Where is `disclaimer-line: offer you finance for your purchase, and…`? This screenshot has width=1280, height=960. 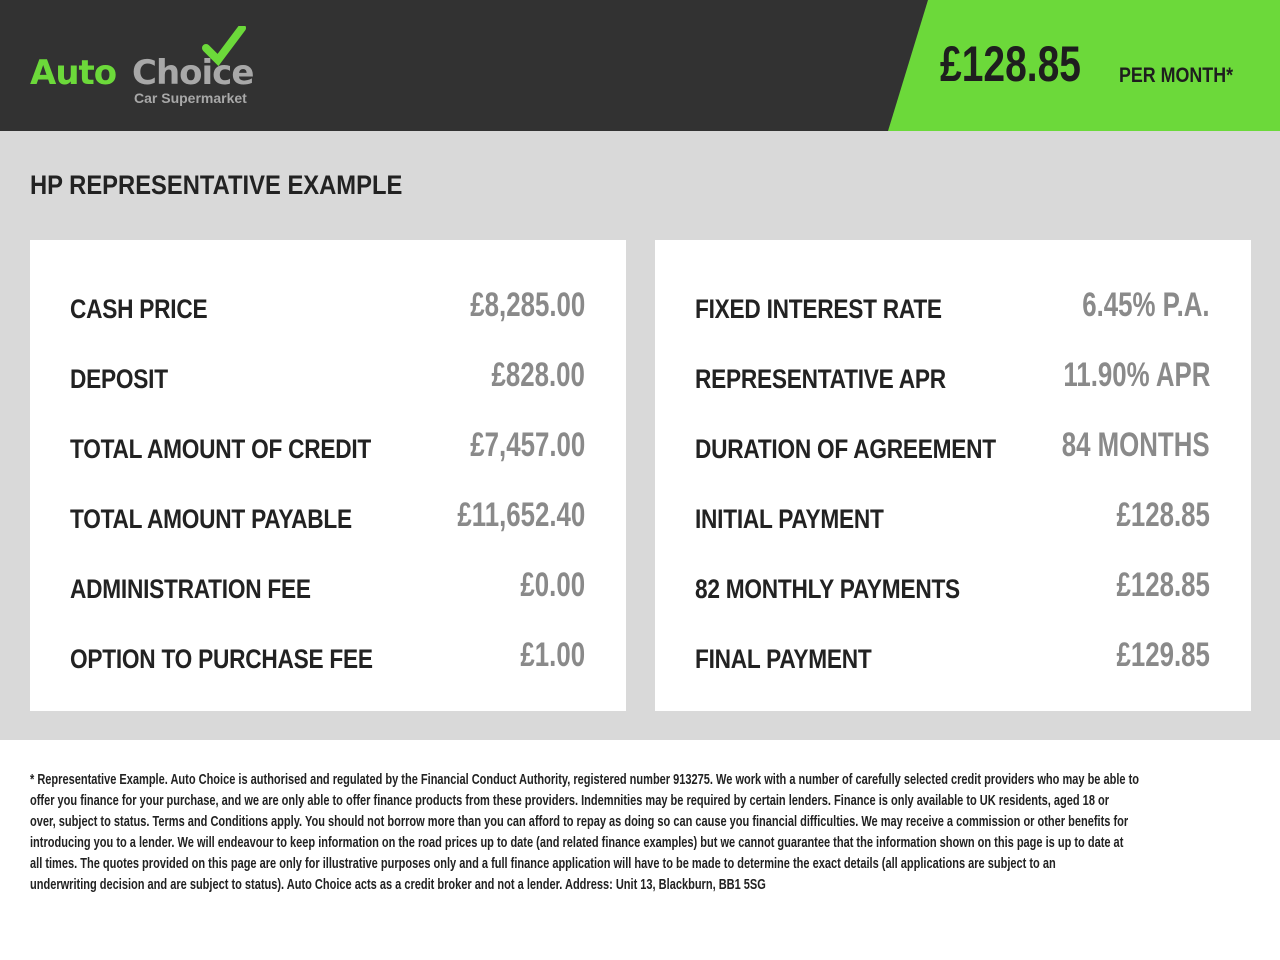
disclaimer-line: offer you finance for your purchase, and… is located at coordinates (570, 801).